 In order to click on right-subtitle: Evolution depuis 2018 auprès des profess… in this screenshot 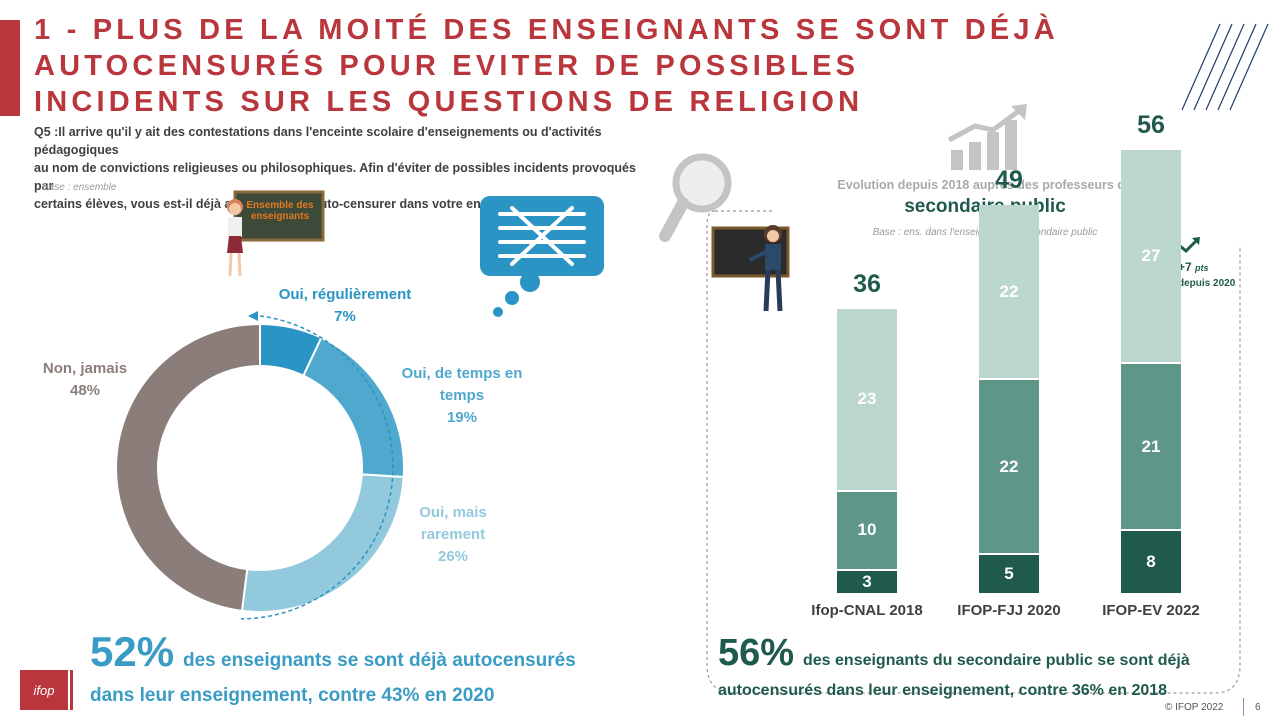, I will do `click(985, 185)`.